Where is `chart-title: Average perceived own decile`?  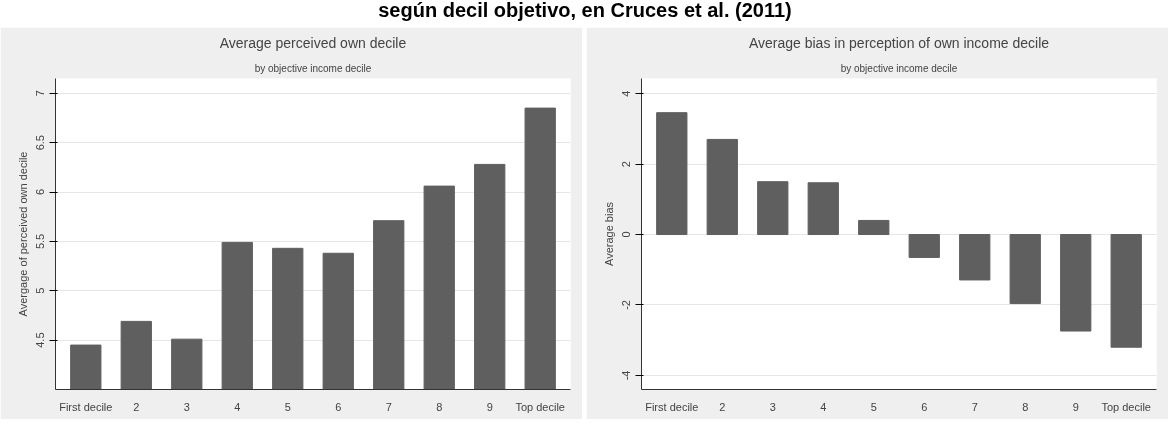
chart-title: Average perceived own decile is located at coordinates (313, 42).